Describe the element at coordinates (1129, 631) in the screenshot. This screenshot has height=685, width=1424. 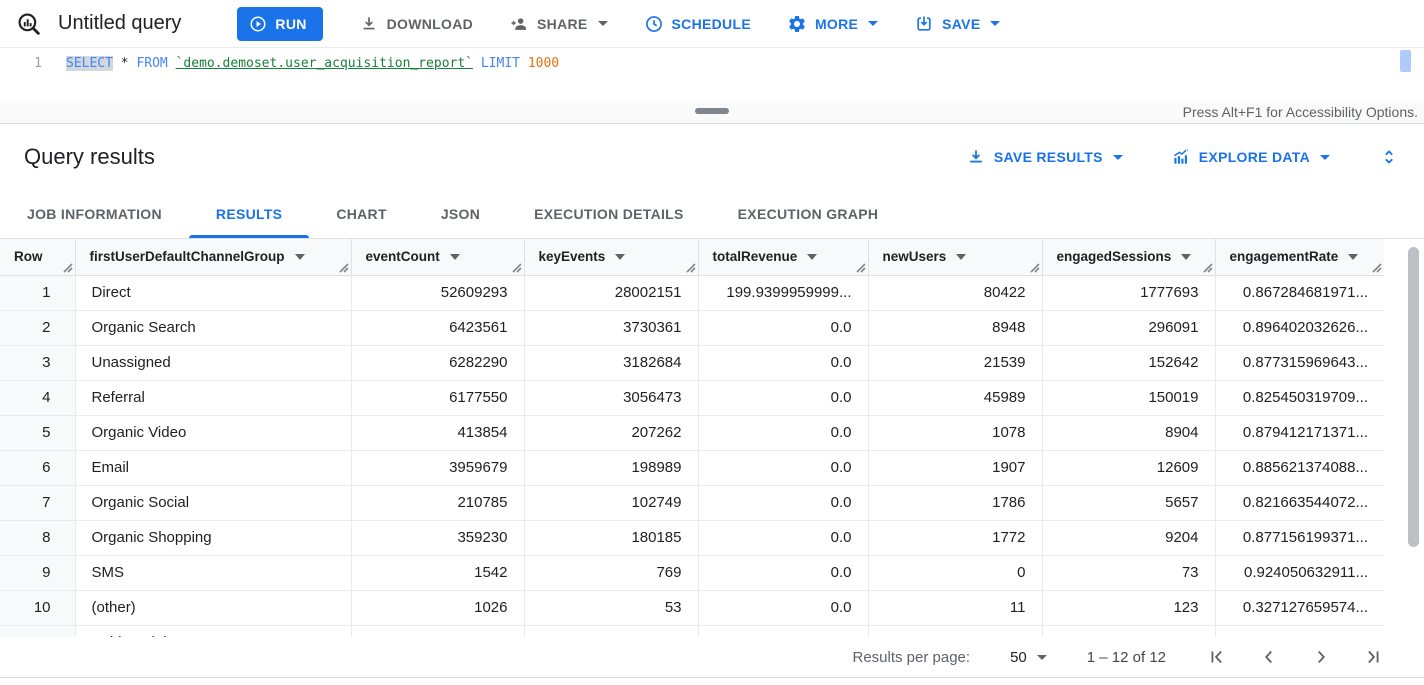
I see `table-cell: 14` at that location.